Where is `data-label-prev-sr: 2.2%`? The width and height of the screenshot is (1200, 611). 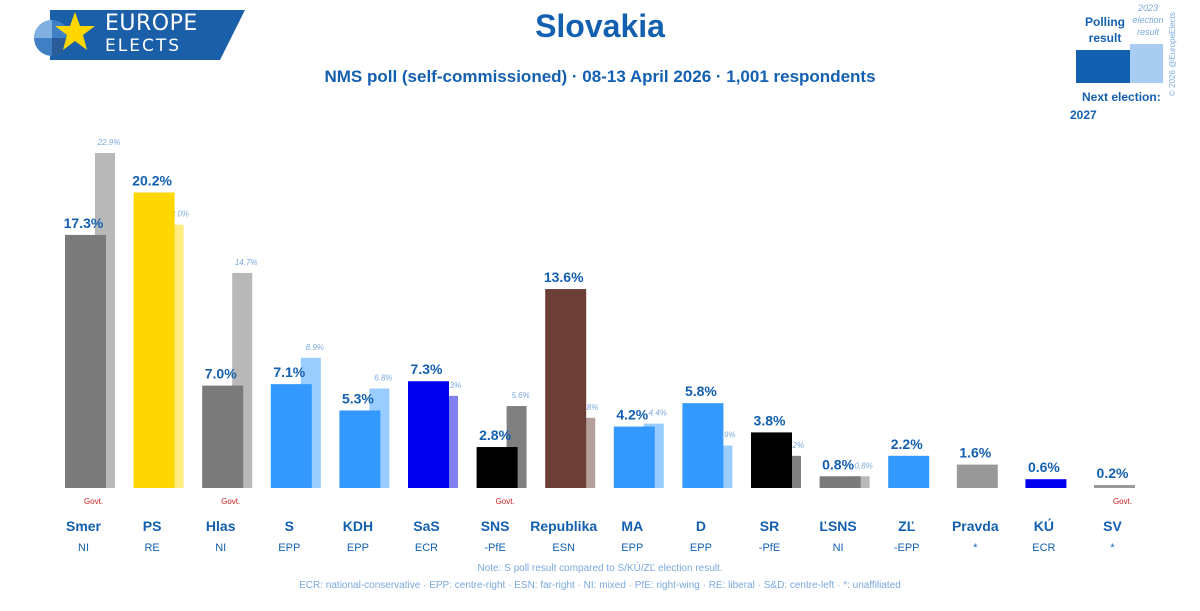
data-label-prev-sr: 2.2% is located at coordinates (794, 445).